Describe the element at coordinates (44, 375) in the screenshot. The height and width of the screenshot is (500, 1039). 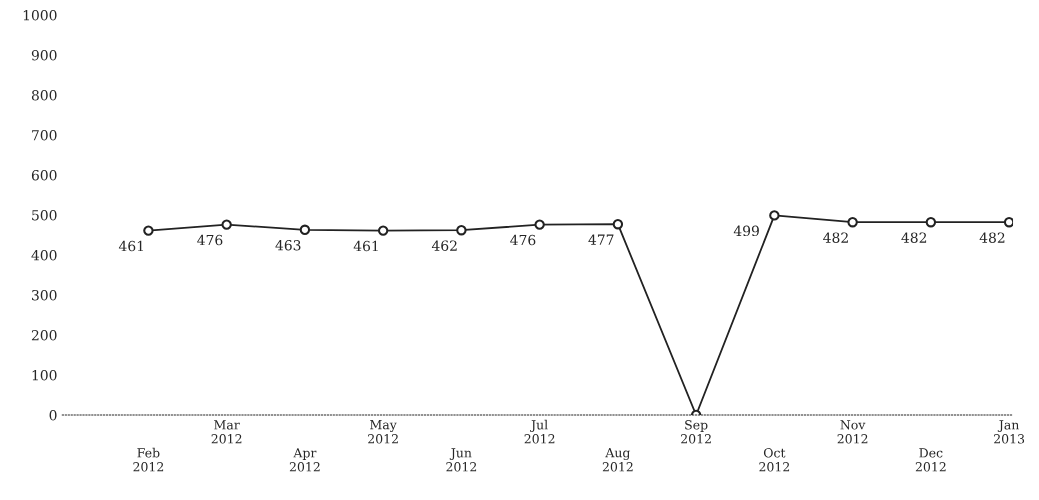
I see `y-tick-label: 100` at that location.